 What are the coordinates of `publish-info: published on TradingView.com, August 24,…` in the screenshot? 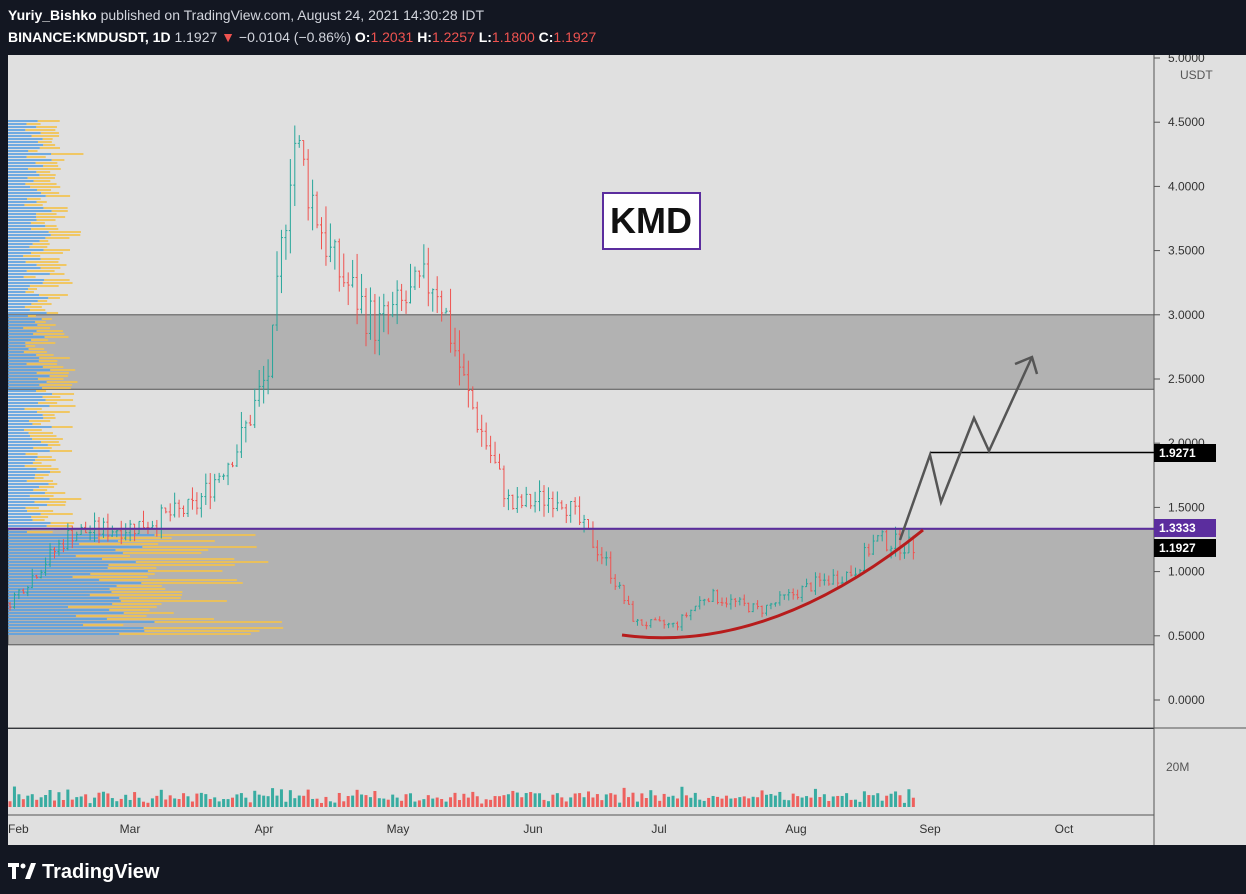 It's located at (292, 15).